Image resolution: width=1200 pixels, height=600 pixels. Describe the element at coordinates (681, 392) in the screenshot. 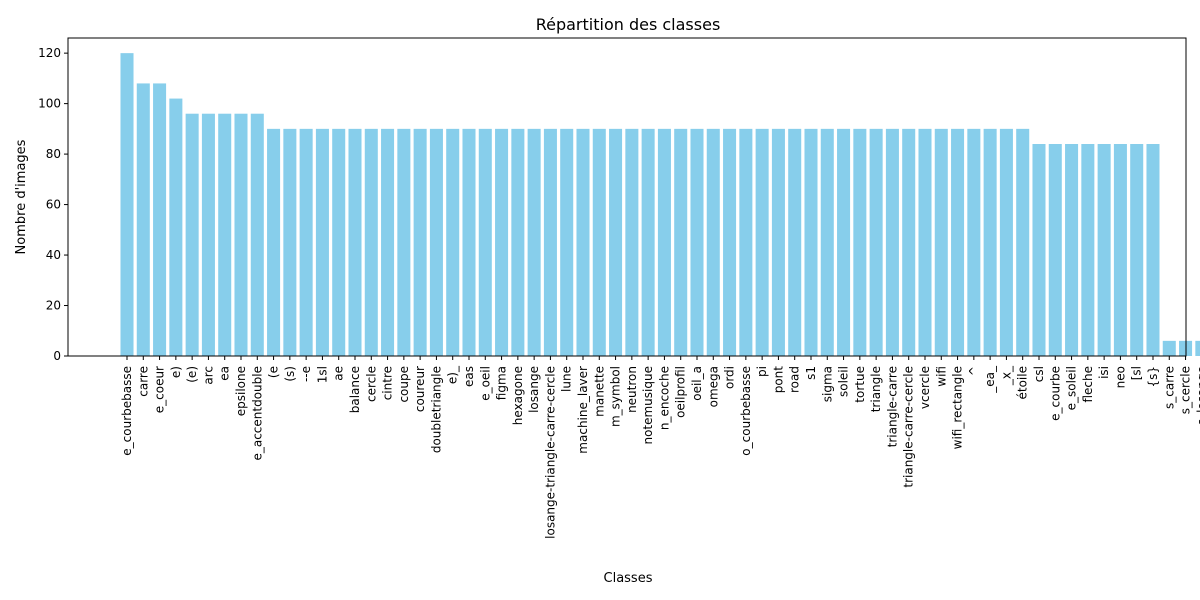

I see `x-tick-label-34: oeilprofil` at that location.